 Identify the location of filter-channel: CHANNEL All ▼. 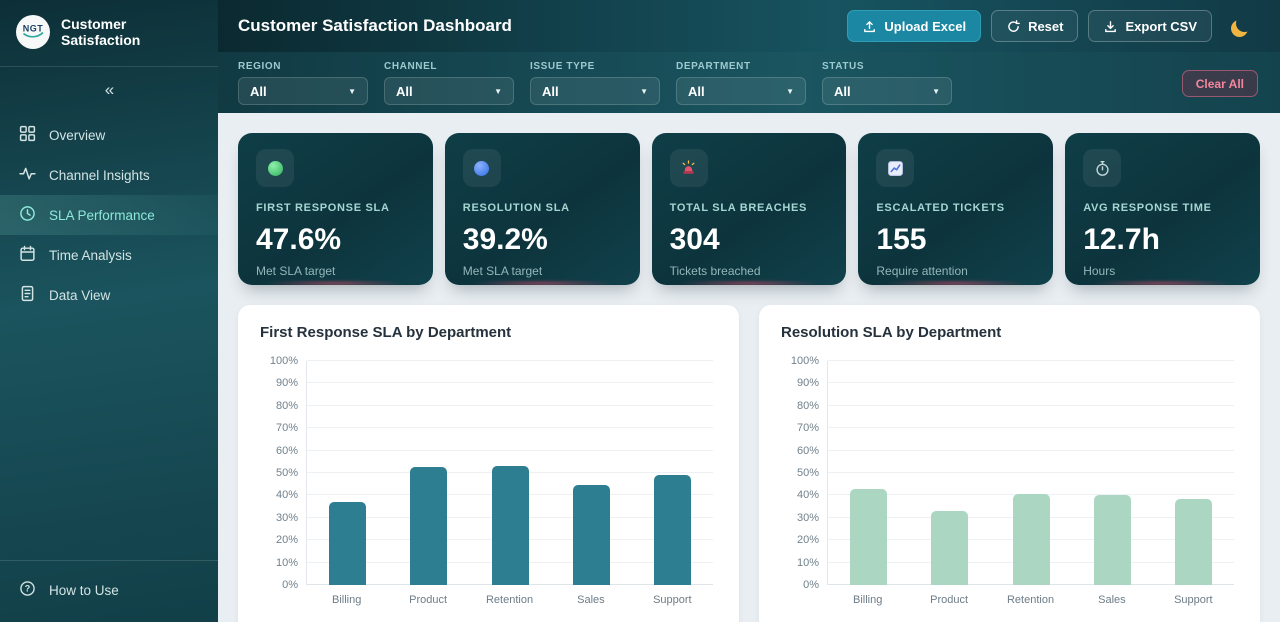
(449, 83).